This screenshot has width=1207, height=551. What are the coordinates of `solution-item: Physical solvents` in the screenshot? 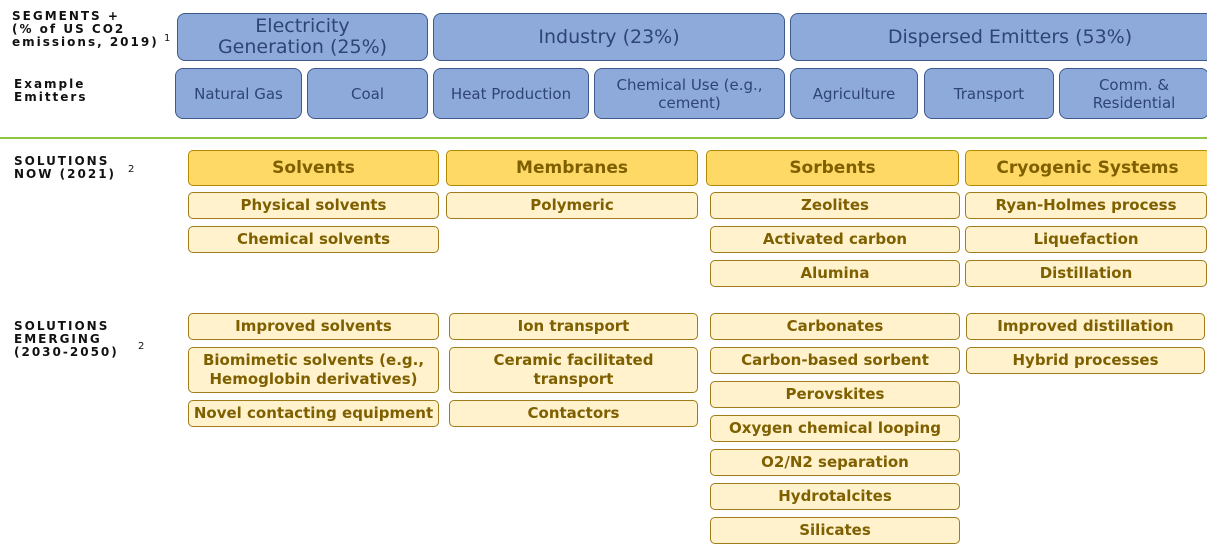 It's located at (313, 205).